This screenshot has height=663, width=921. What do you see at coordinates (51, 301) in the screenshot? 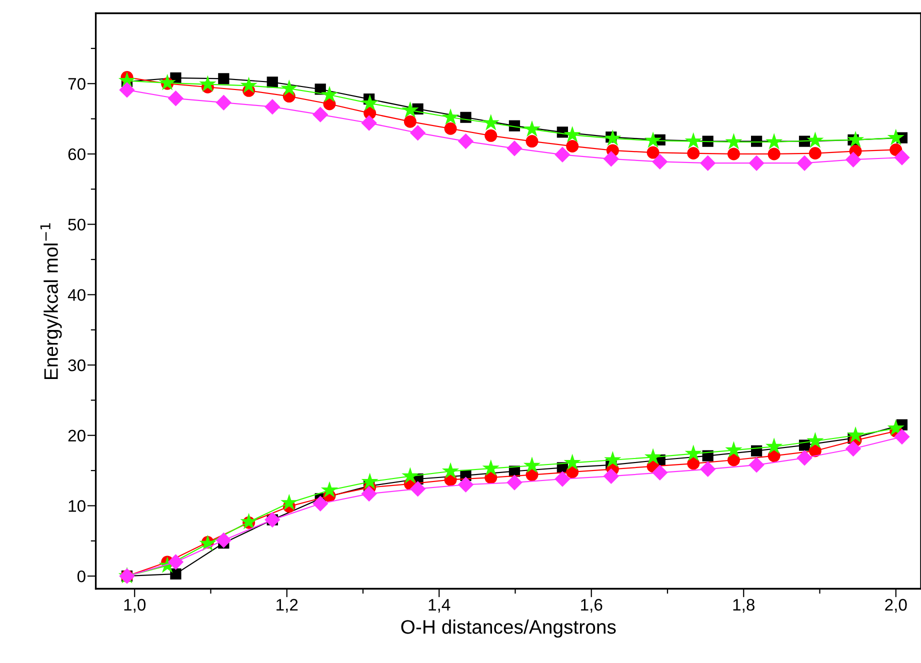
I see `y-axis-title: Energy/kcal mol$^{−1}$` at bounding box center [51, 301].